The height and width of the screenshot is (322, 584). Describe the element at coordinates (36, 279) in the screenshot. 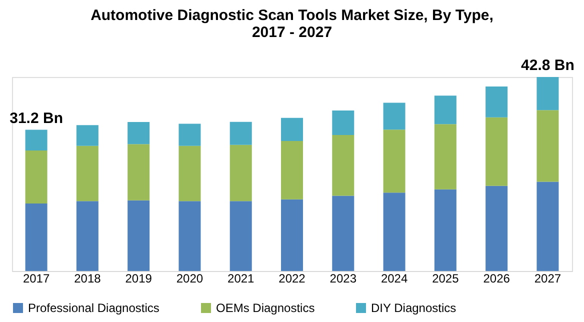

I see `x-tick-label: 2017` at that location.